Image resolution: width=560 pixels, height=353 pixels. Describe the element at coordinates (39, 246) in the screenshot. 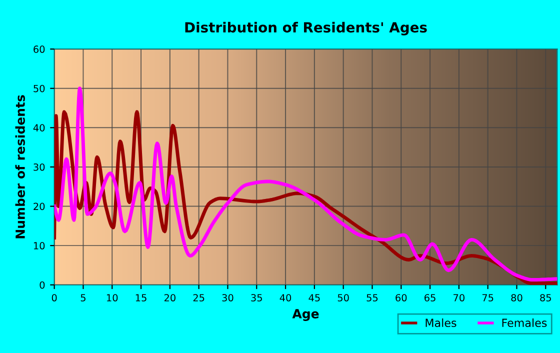

I see `y-tick-label: 10` at that location.